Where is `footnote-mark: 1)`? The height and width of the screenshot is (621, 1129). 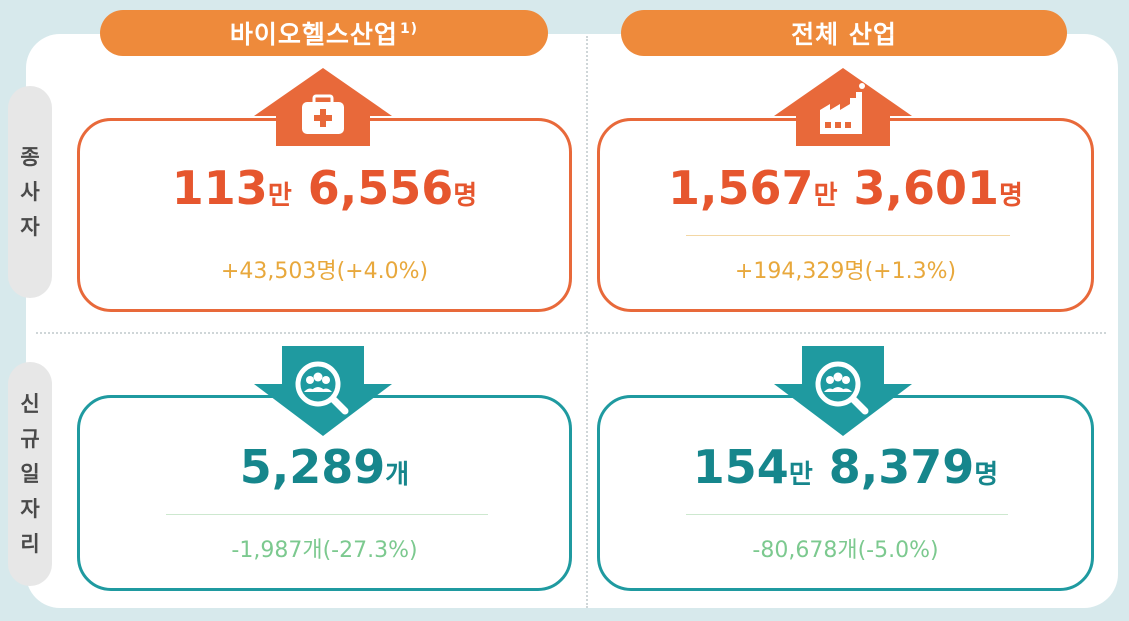
footnote-mark: 1) is located at coordinates (409, 29).